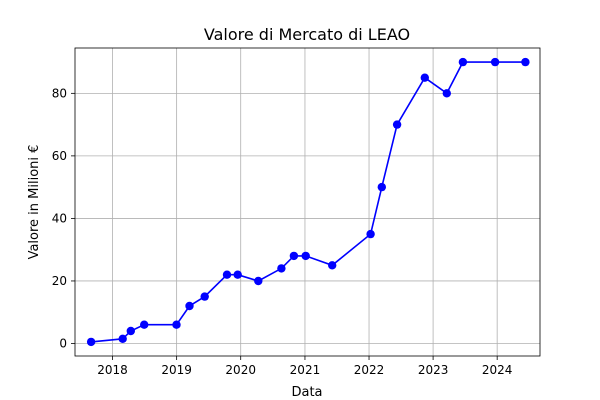  What do you see at coordinates (59, 218) in the screenshot?
I see `y-tick-label: 40` at bounding box center [59, 218].